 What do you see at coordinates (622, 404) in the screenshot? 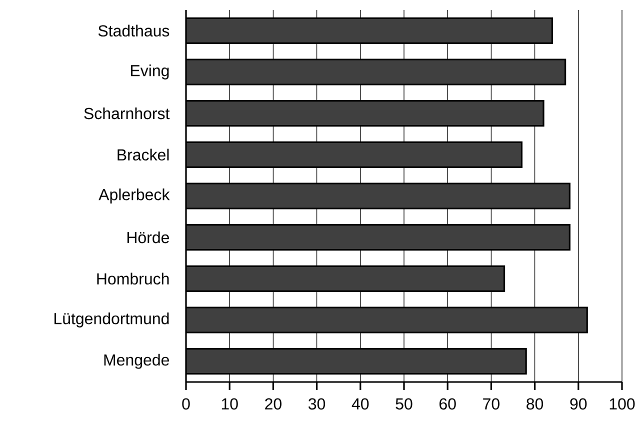
I see `x-tick-label: 100` at bounding box center [622, 404].